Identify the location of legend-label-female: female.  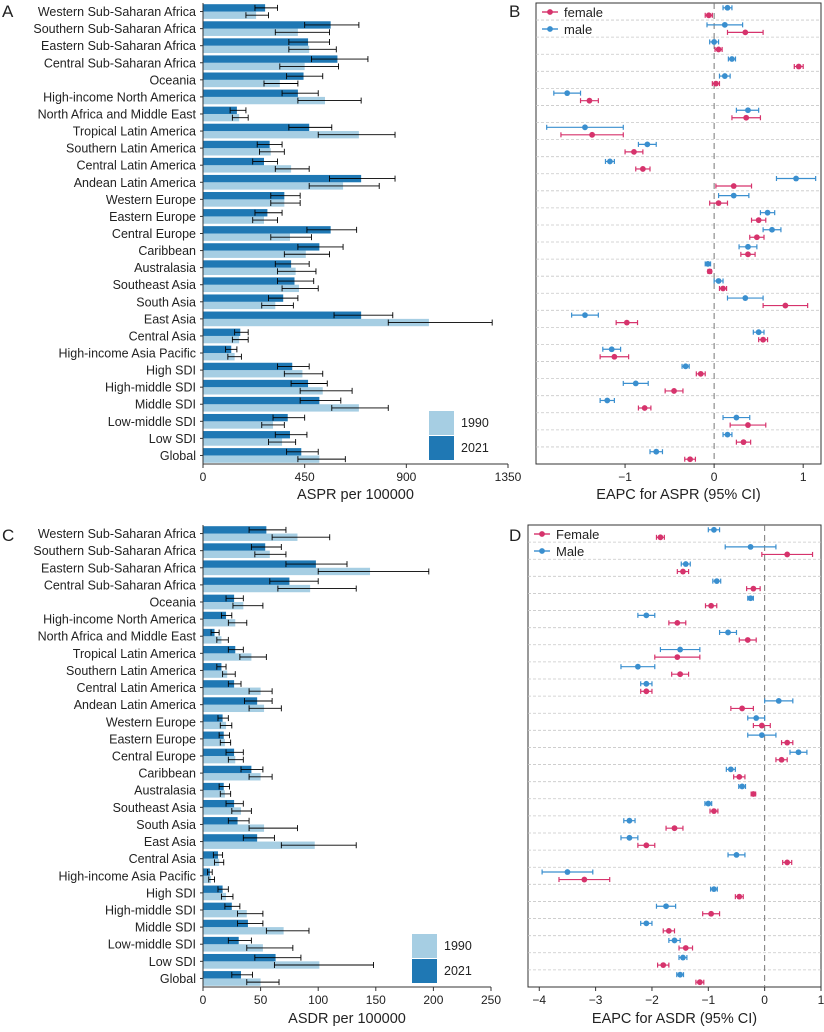
(583, 12).